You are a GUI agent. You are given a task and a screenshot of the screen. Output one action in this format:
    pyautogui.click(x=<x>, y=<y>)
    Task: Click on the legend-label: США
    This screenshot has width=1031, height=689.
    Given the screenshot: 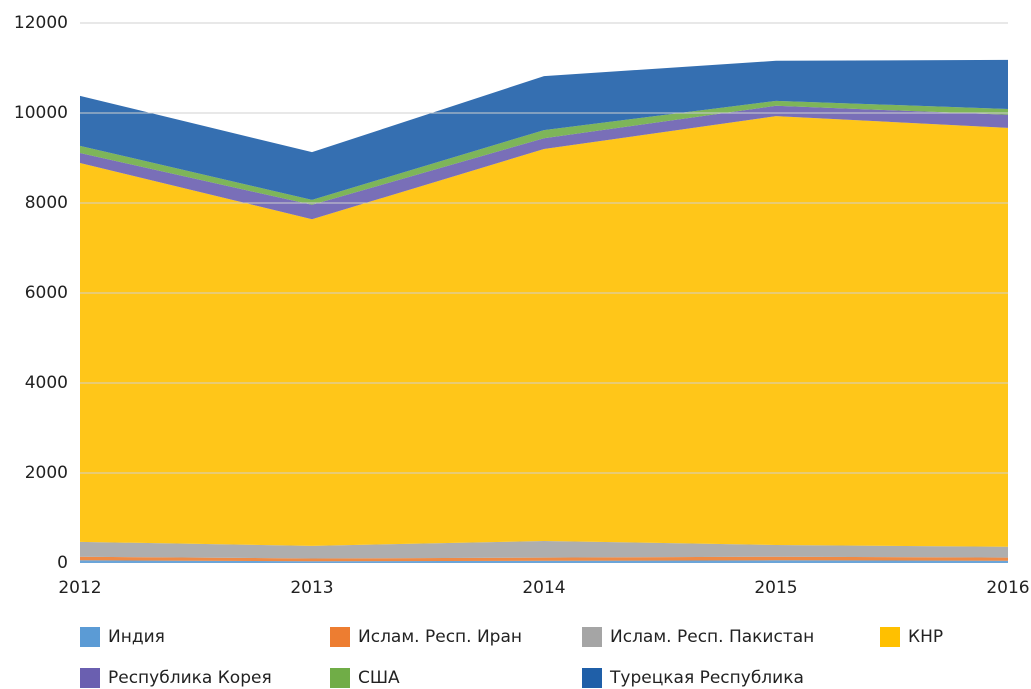 What is the action you would take?
    pyautogui.click(x=379, y=678)
    